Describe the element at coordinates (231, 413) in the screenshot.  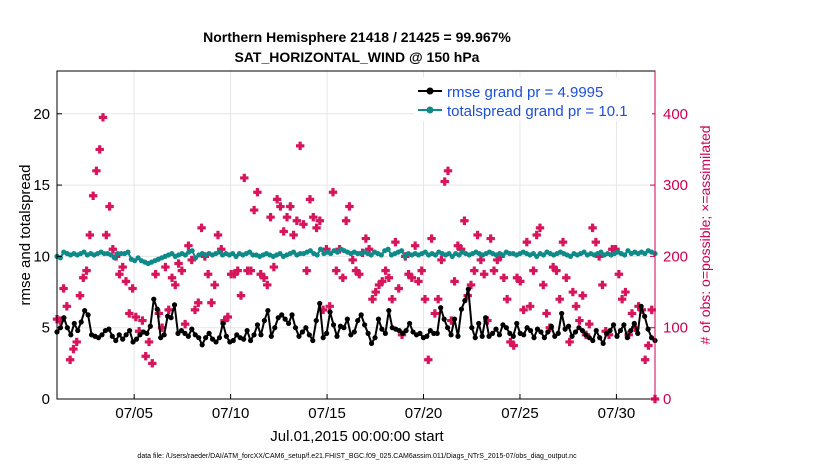
I see `x-tick-label: 07/10` at that location.